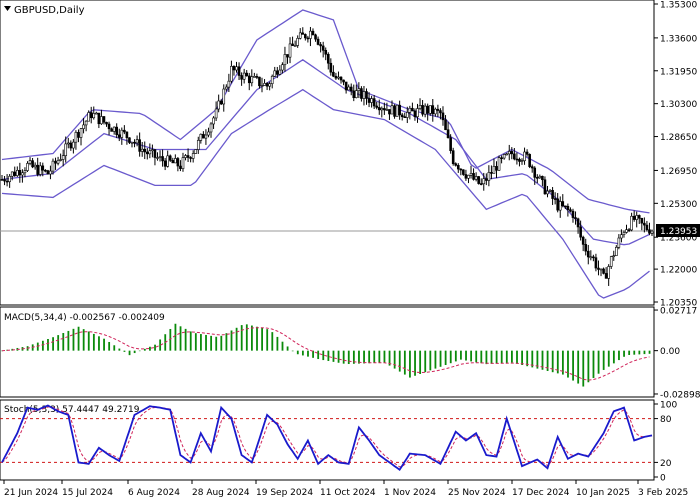  Describe the element at coordinates (670, 352) in the screenshot. I see `macd-tick-label: 0.00` at that location.